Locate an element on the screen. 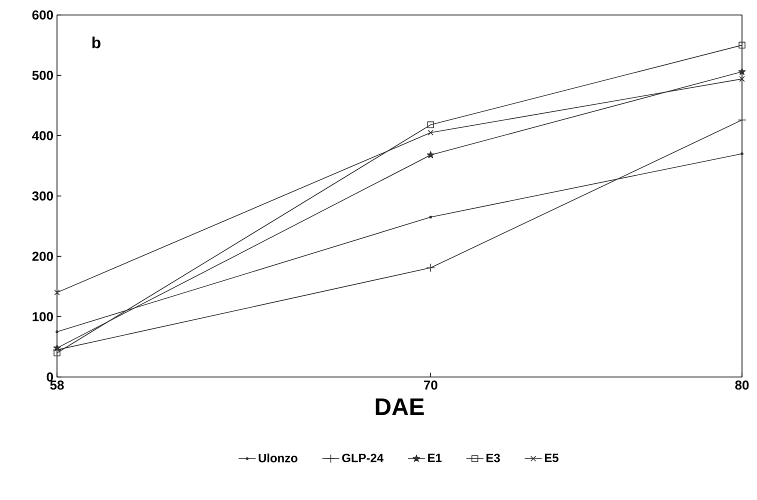  annotation: b is located at coordinates (96, 42).